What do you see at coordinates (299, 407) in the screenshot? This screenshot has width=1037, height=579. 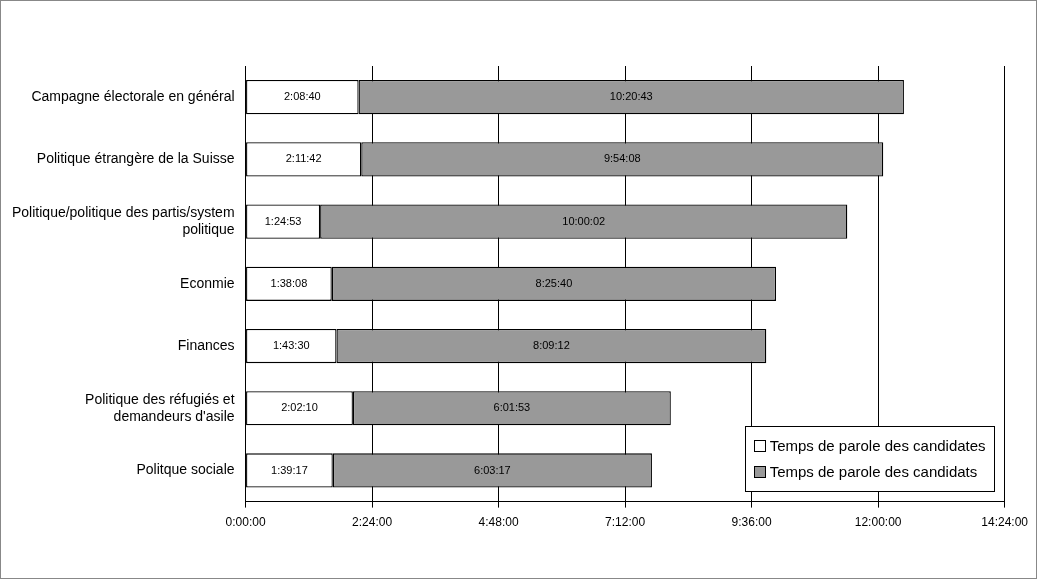 I see `data-label: 2:02:10` at bounding box center [299, 407].